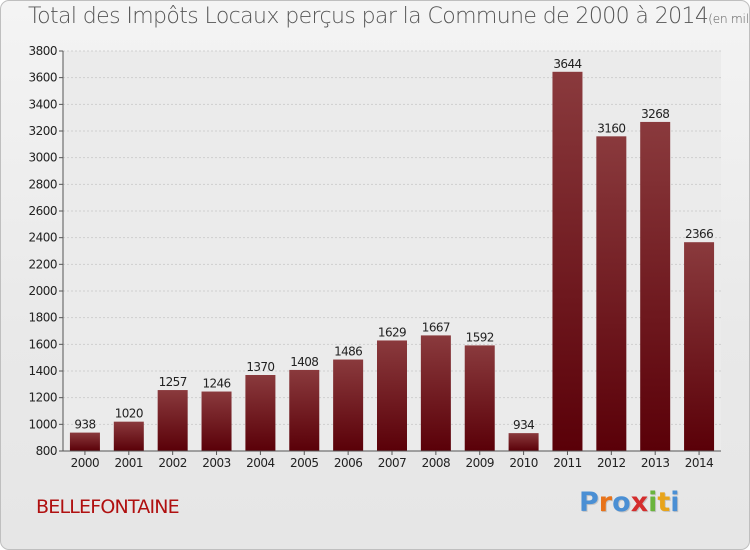  Describe the element at coordinates (664, 502) in the screenshot. I see `logo-letter: t` at that location.